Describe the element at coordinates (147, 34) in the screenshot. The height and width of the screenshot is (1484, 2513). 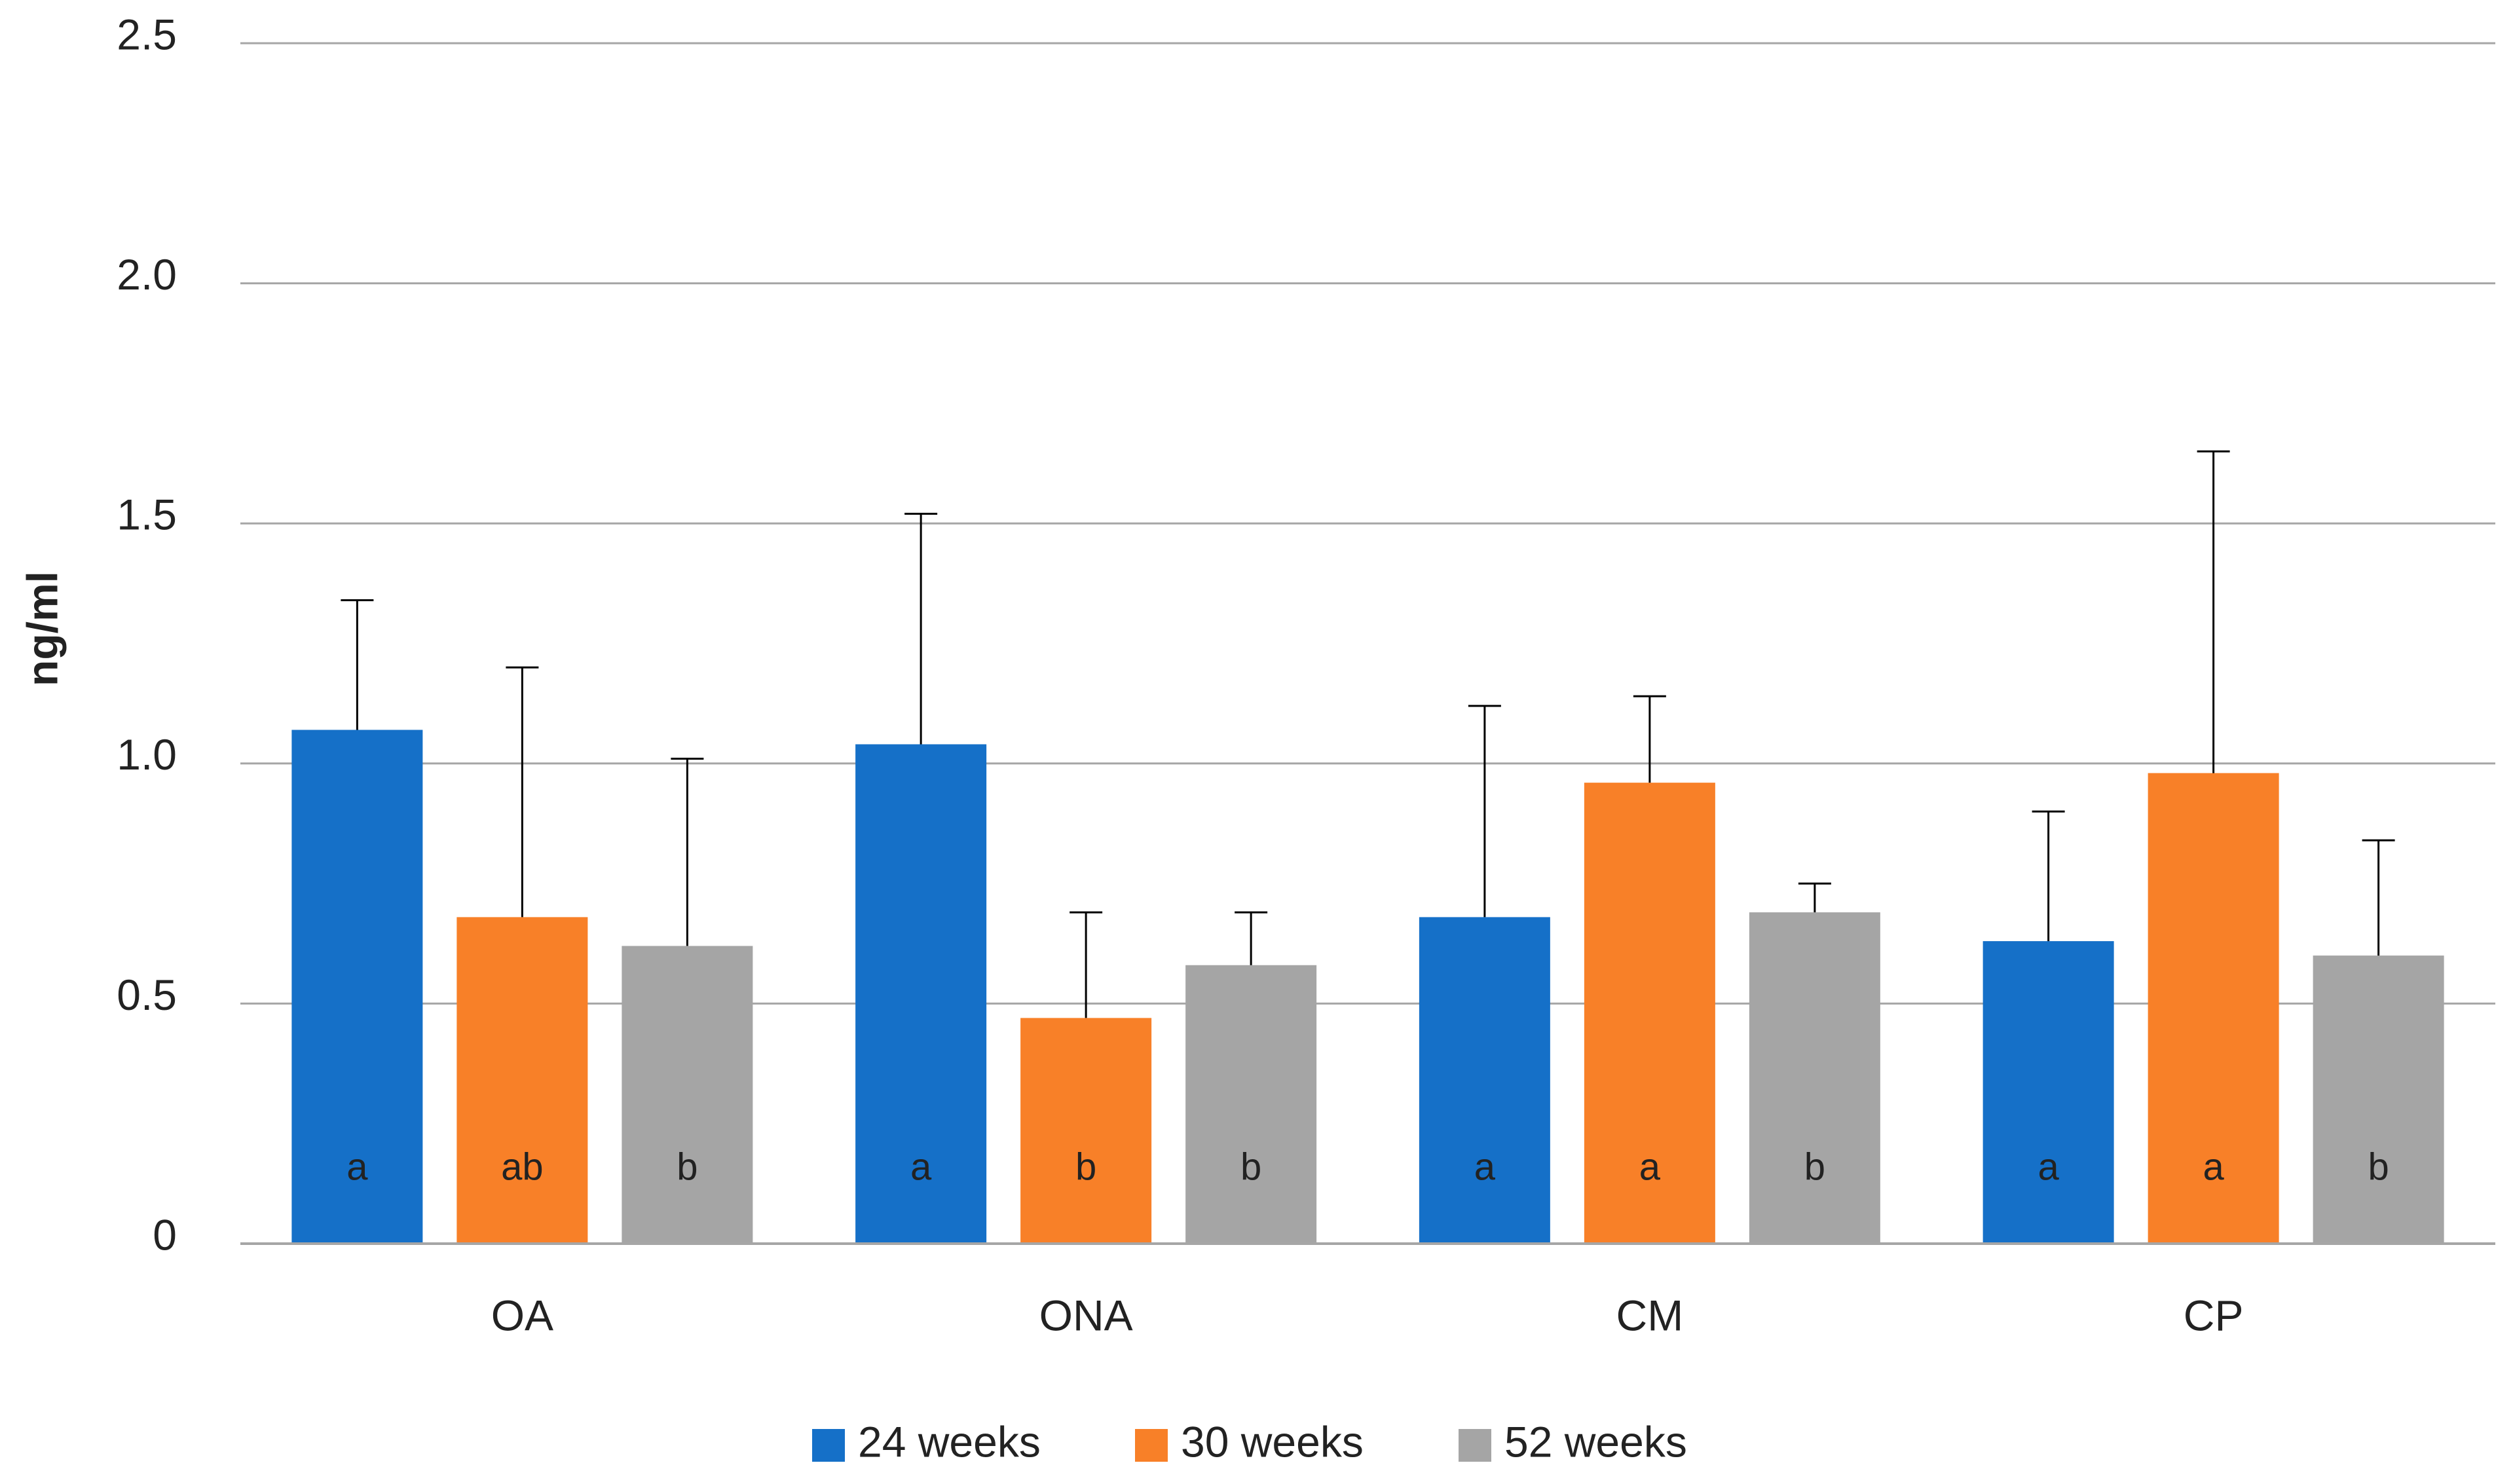
I see `y-tick-label: 2.5` at that location.